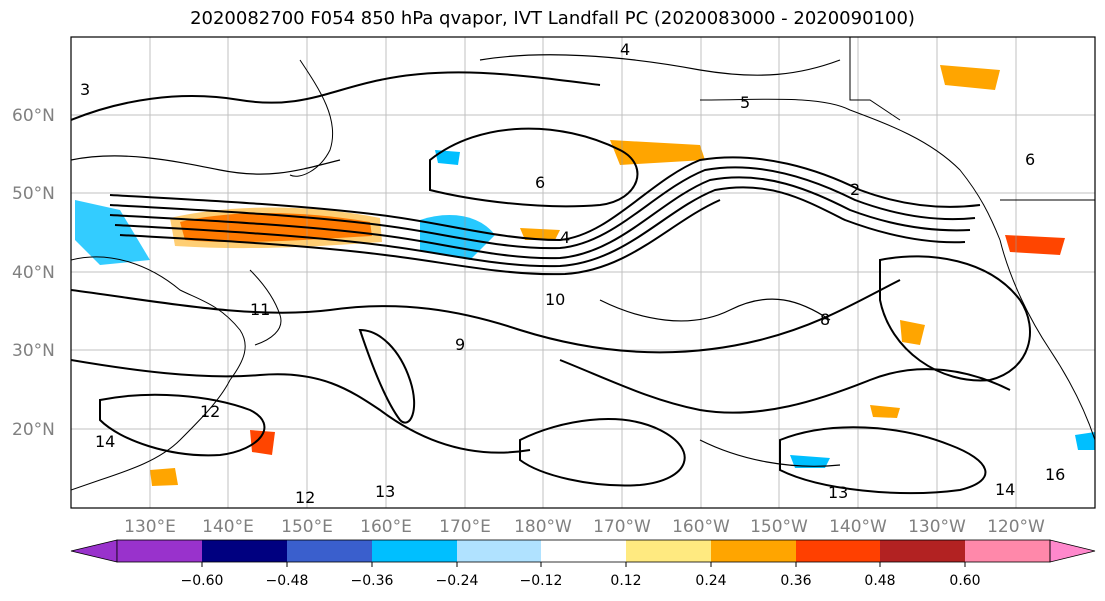  I want to click on lon-label: 170°W, so click(622, 527).